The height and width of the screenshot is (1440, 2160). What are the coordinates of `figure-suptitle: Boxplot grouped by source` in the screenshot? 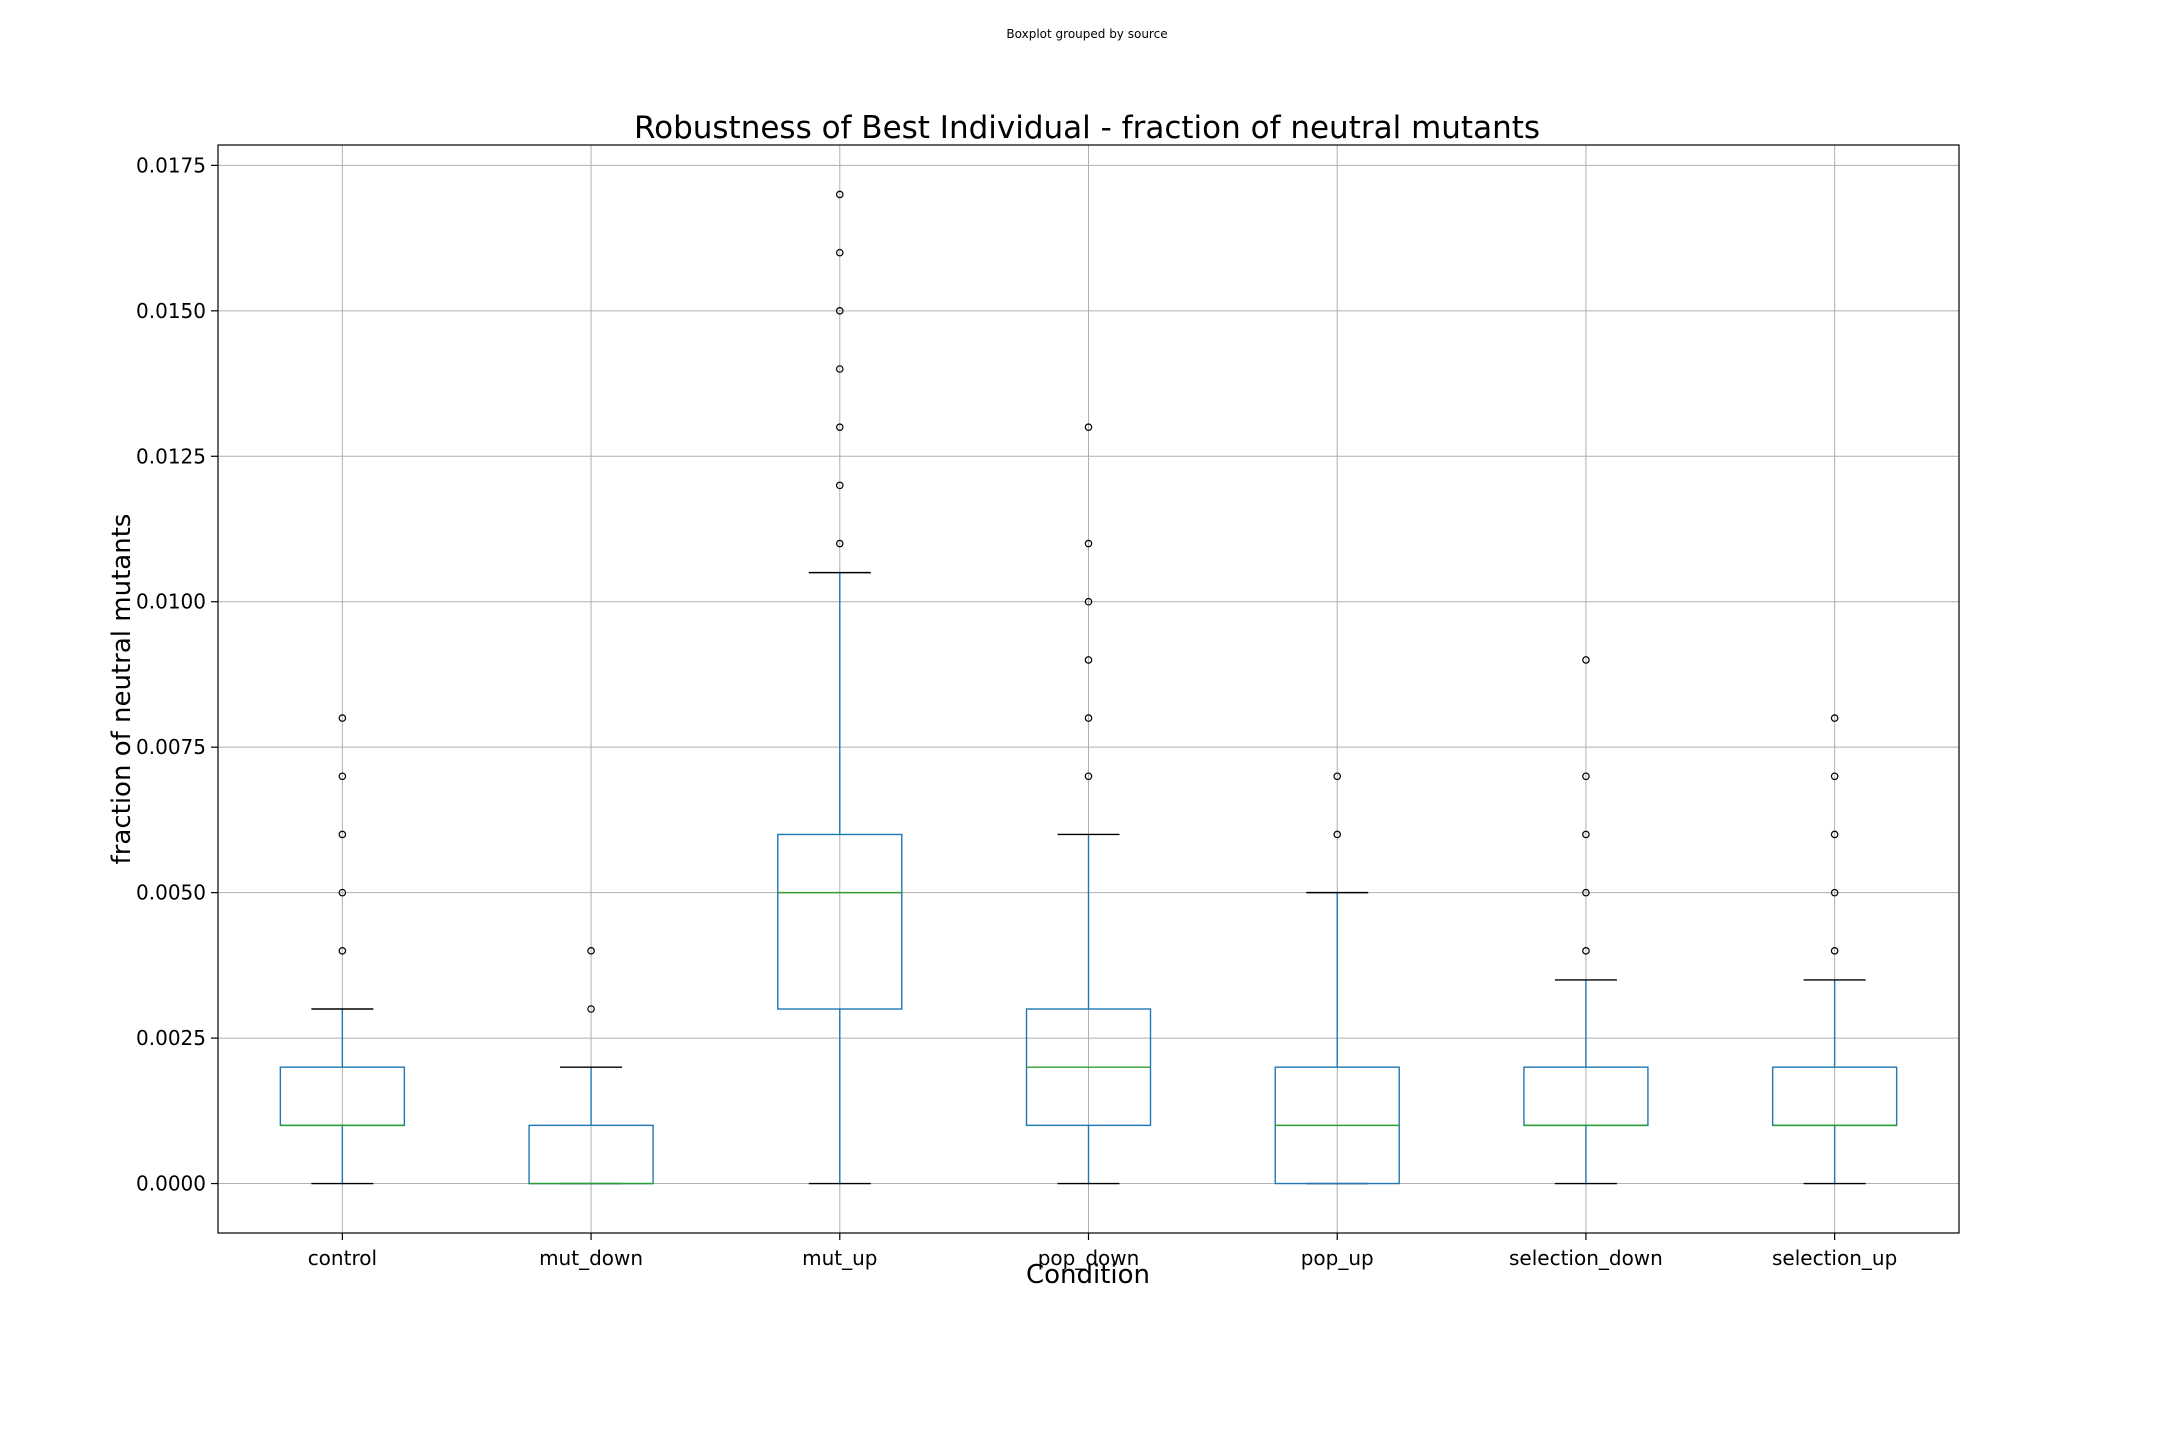 It's located at (1086, 34).